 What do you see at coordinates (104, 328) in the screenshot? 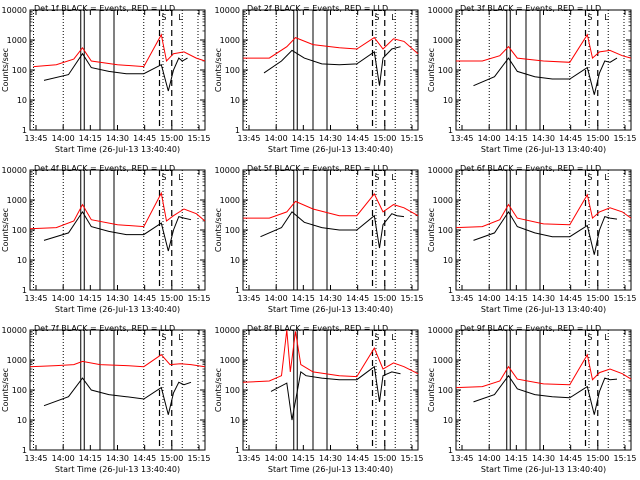
I see `chart-title: Det 7f BLACK = Events, RED = LLD` at bounding box center [104, 328].